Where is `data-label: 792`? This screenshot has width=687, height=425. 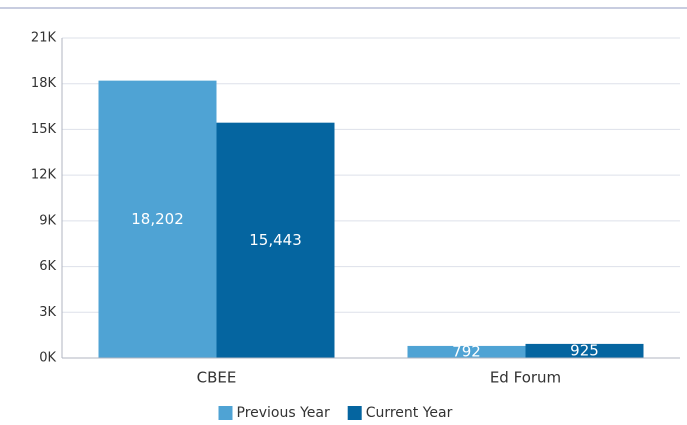 data-label: 792 is located at coordinates (466, 351).